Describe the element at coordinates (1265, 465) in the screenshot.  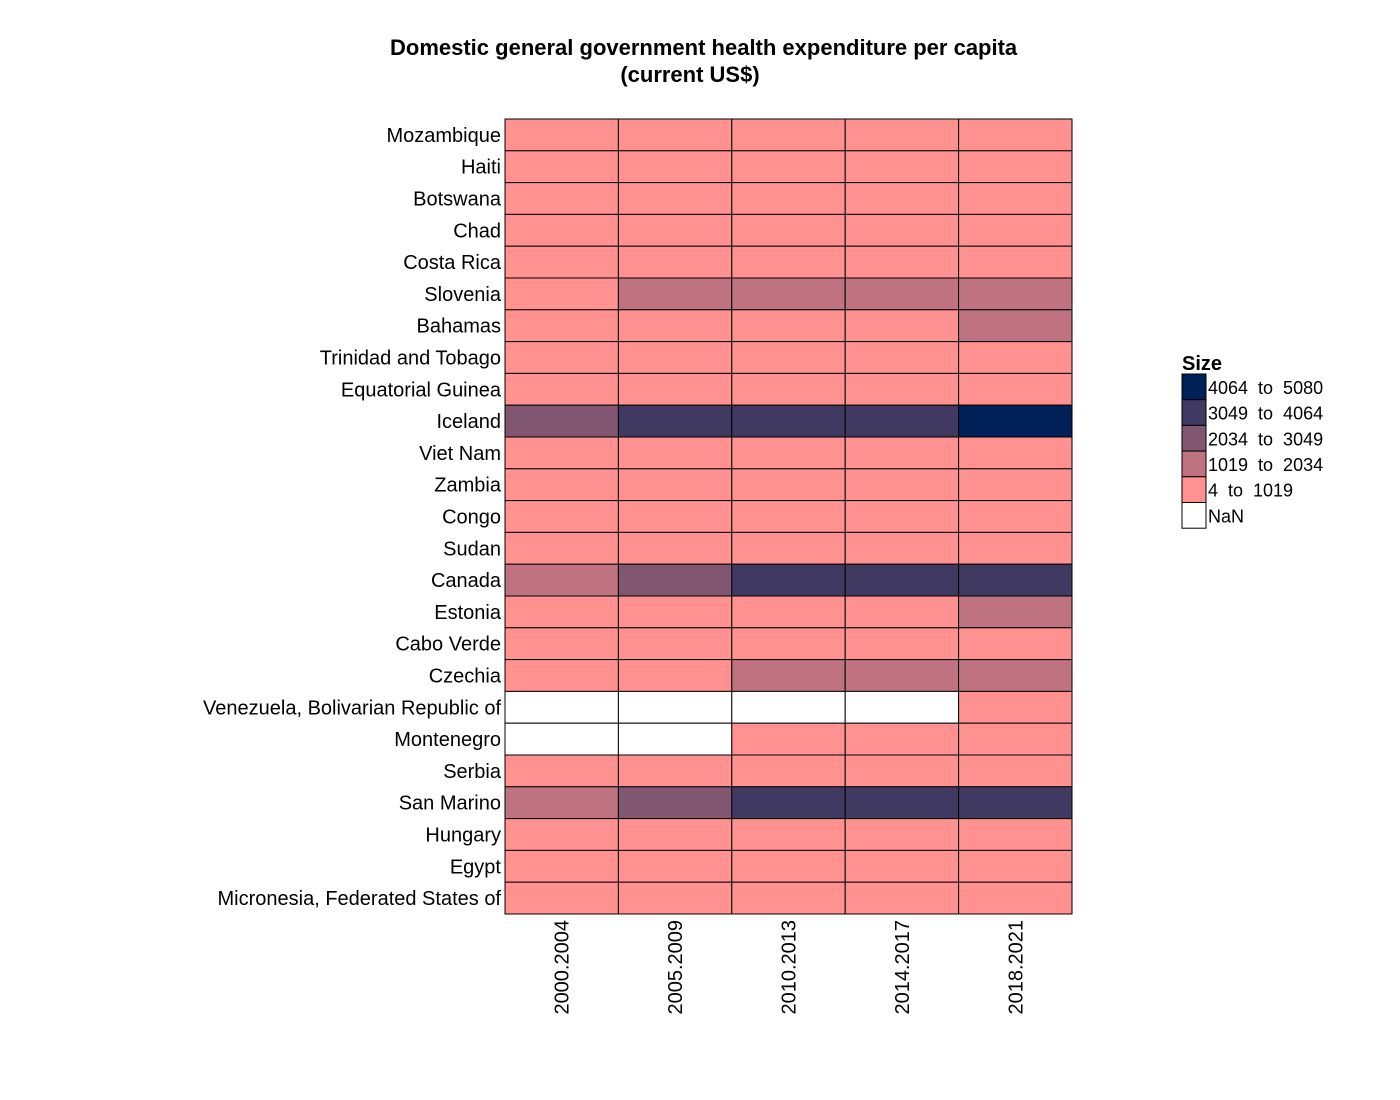
I see `legend-label: 1019 to 2034` at that location.